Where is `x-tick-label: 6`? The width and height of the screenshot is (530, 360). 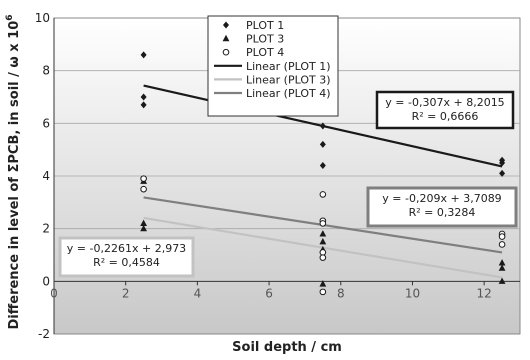
x-tick-label: 6 is located at coordinates (269, 293).